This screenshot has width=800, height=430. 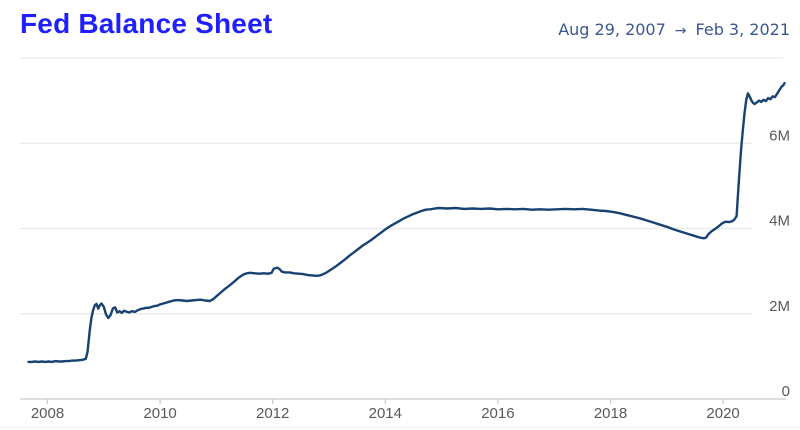 I want to click on y-tick-label: 0, so click(x=786, y=391).